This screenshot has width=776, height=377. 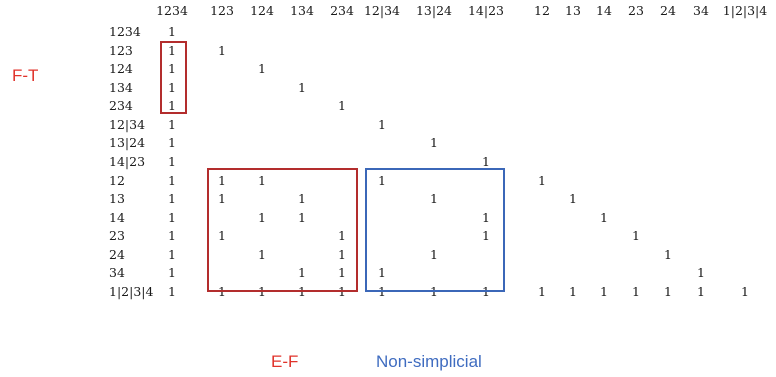 What do you see at coordinates (117, 217) in the screenshot?
I see `row-header: 14` at bounding box center [117, 217].